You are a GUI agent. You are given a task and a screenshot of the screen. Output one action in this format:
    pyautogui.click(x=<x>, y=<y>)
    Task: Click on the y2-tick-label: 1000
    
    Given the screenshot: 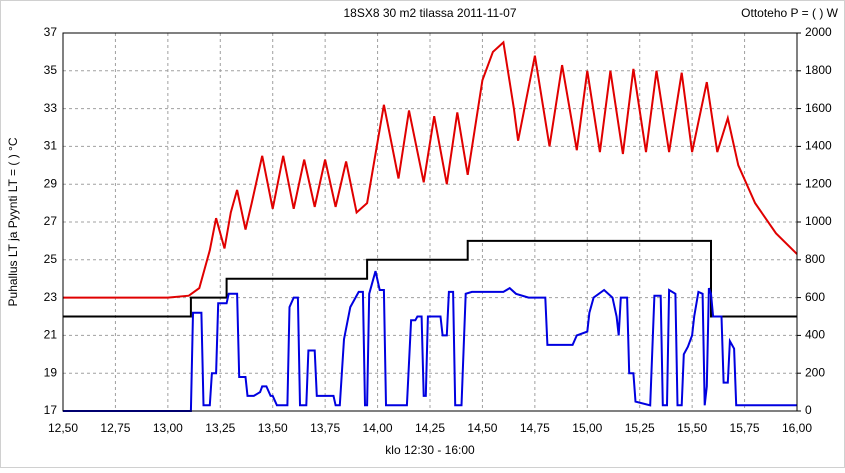 What is the action you would take?
    pyautogui.click(x=818, y=221)
    